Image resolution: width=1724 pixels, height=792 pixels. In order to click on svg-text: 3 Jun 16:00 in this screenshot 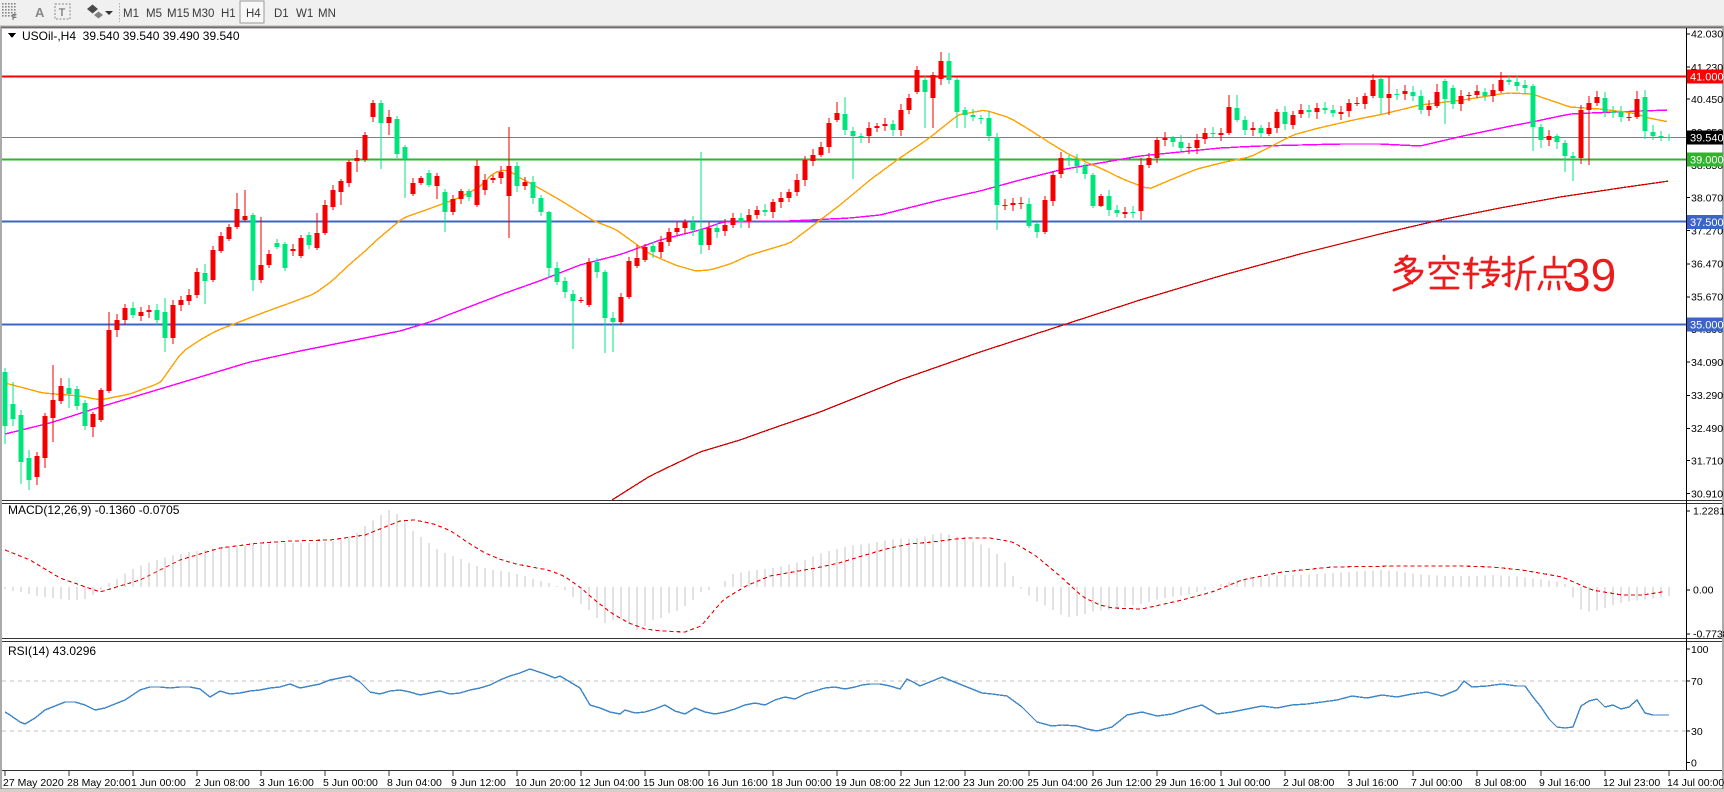, I will do `click(286, 783)`.